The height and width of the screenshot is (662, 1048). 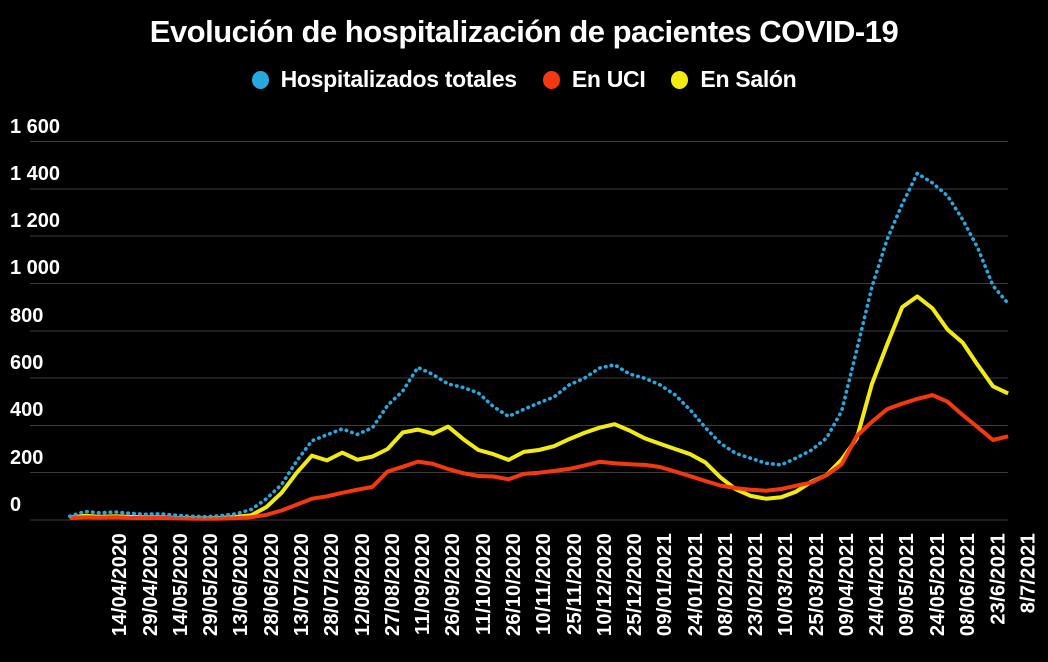 I want to click on legend-item-hospitalizados-totales: Hospitalizados totales, so click(x=384, y=79).